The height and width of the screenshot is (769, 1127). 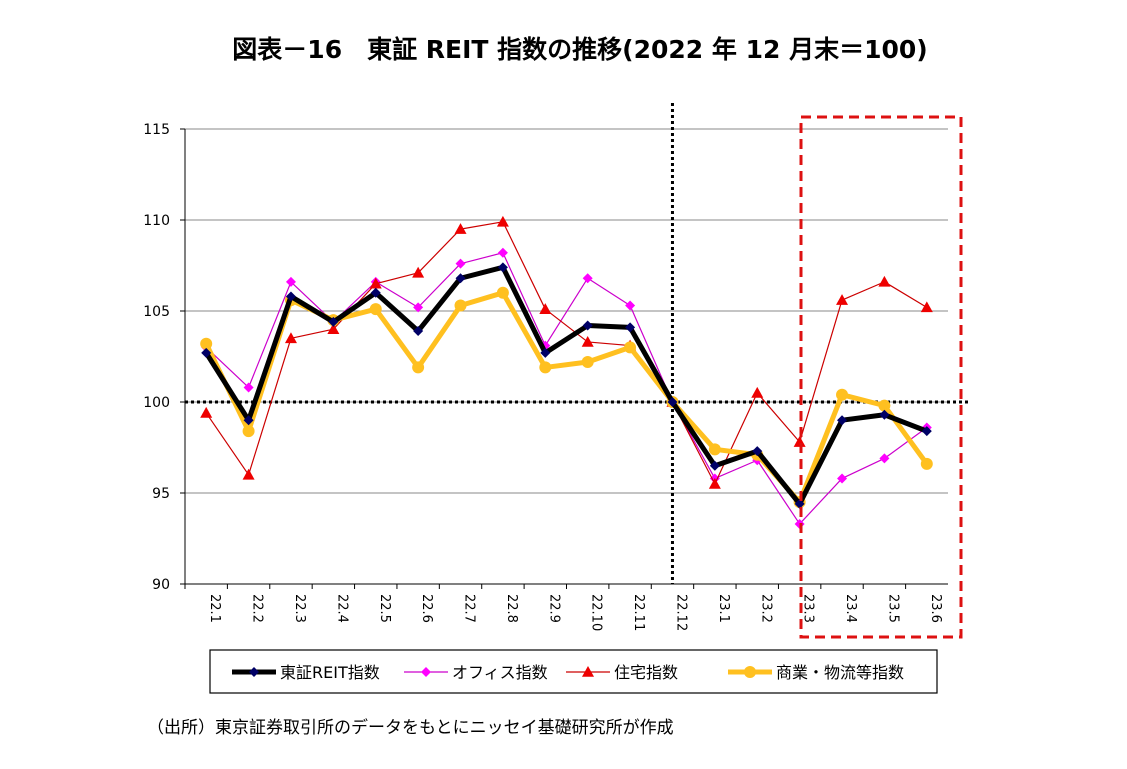 What do you see at coordinates (330, 672) in the screenshot?
I see `legend-label: 東証REIT指数` at bounding box center [330, 672].